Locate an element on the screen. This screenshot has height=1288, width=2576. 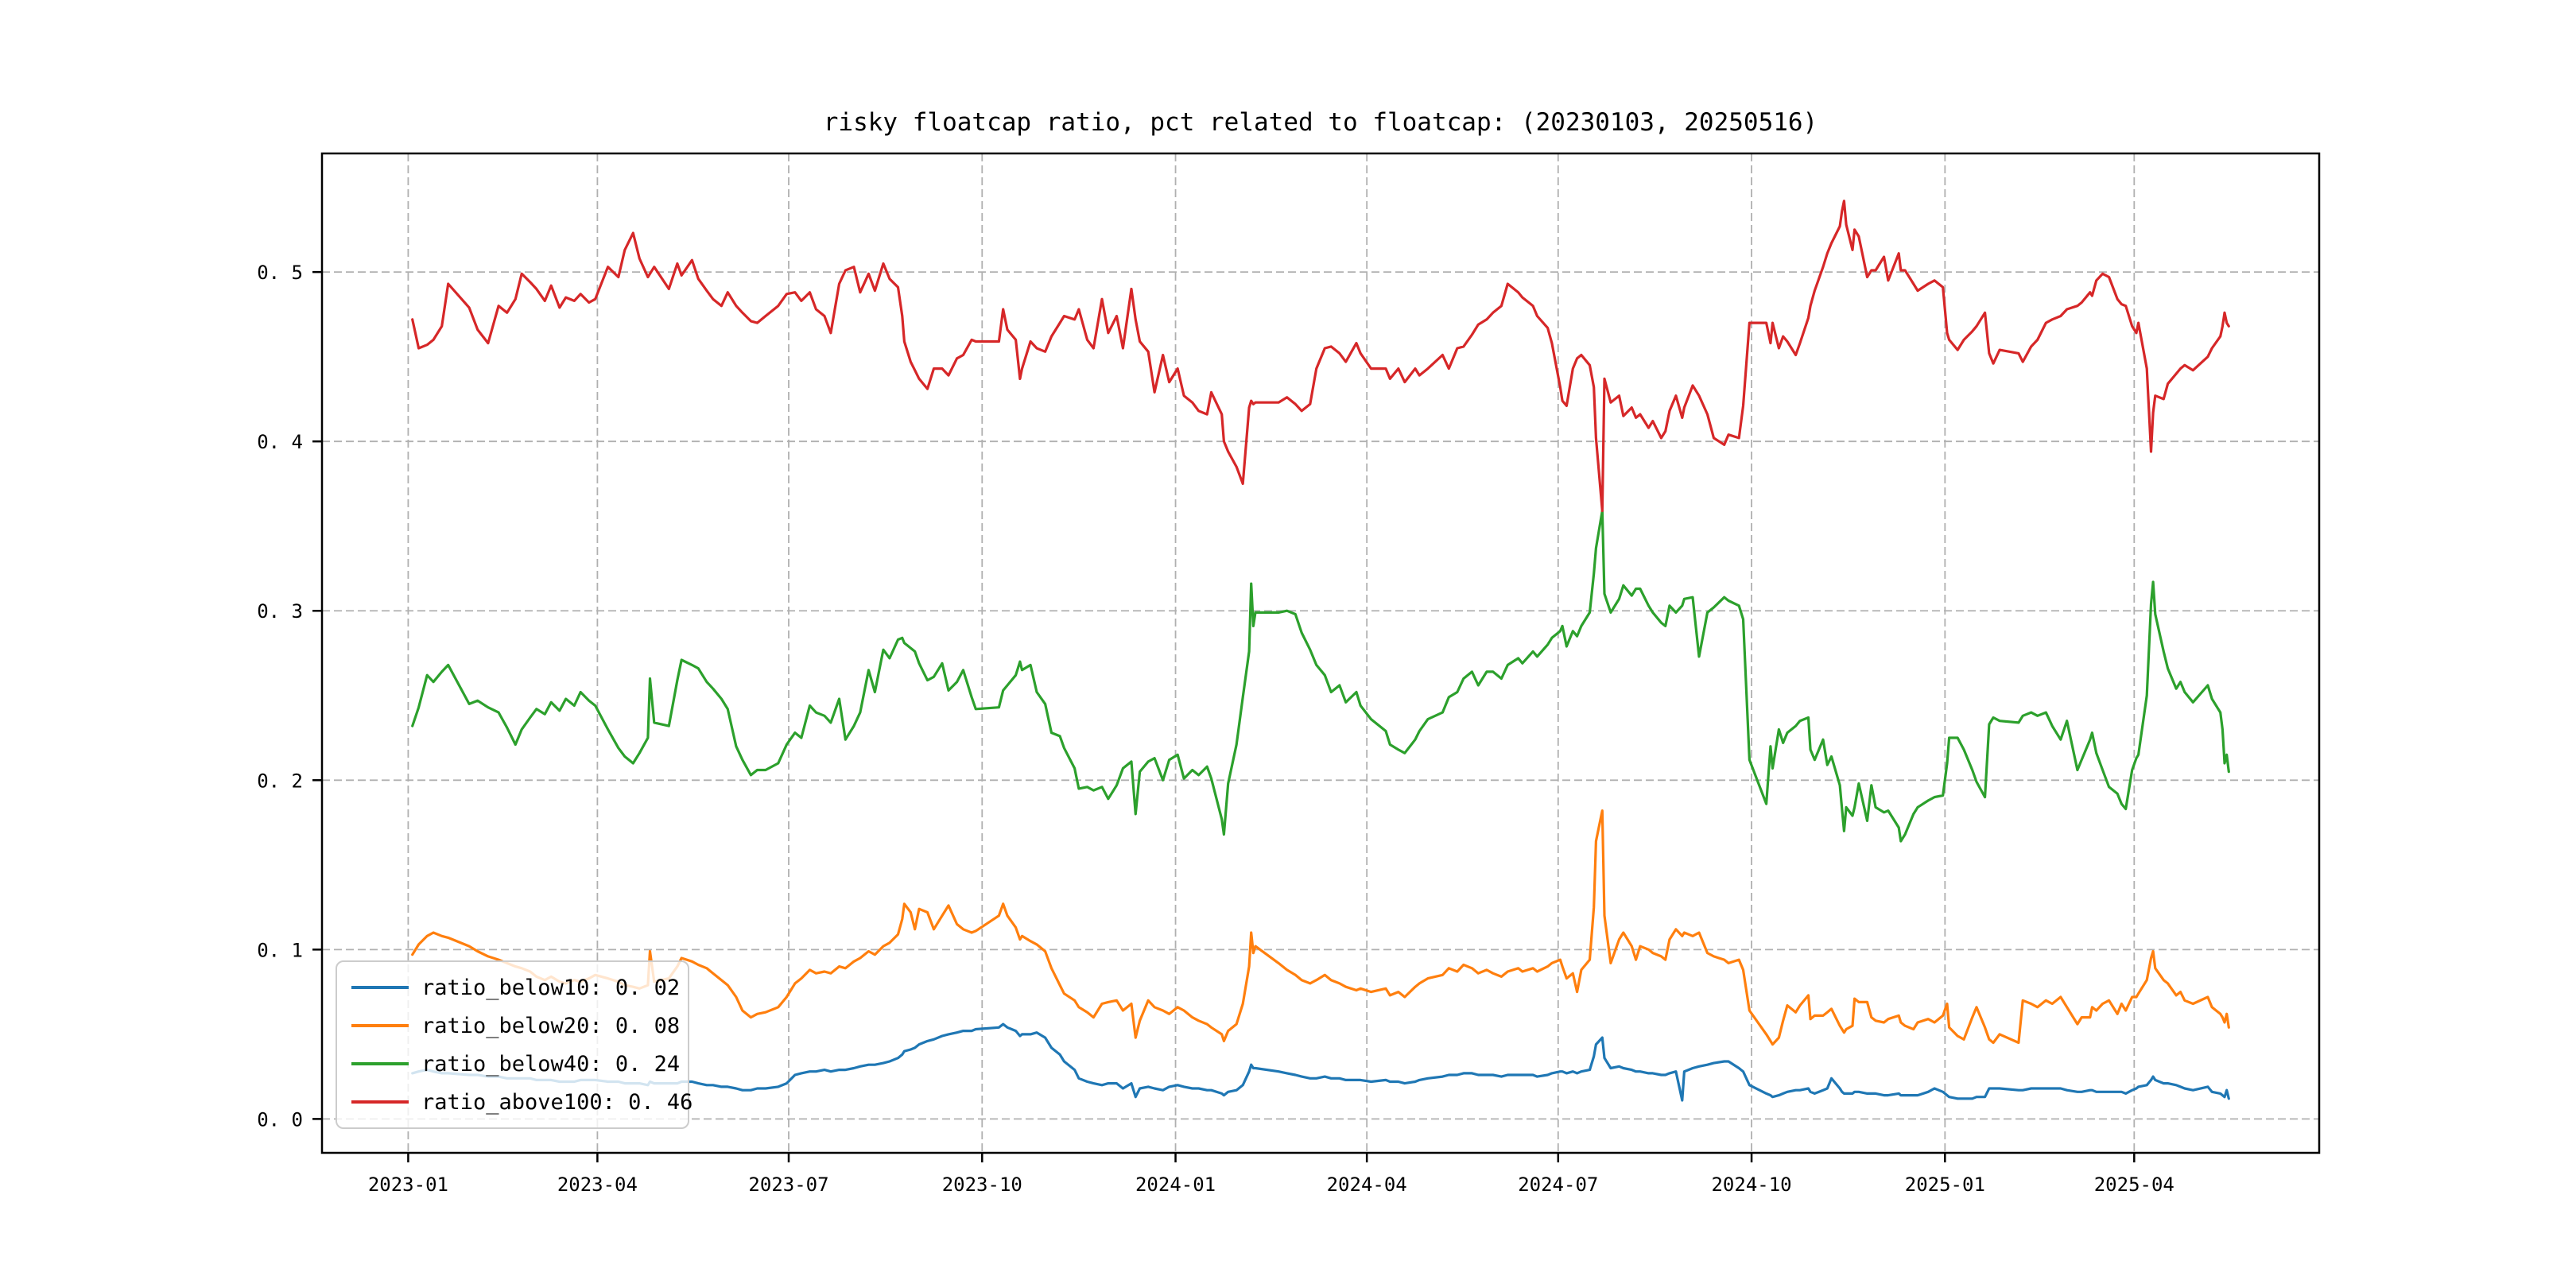
y-tick-label: 0. 5 is located at coordinates (280, 273).